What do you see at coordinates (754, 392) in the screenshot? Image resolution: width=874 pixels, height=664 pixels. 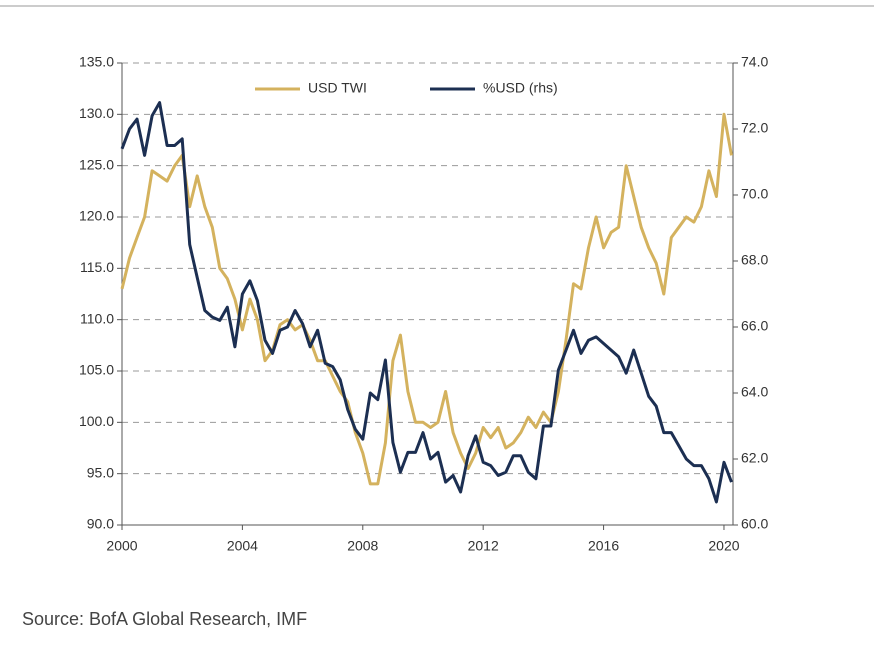 I see `y2-tick-label: 64.0` at bounding box center [754, 392].